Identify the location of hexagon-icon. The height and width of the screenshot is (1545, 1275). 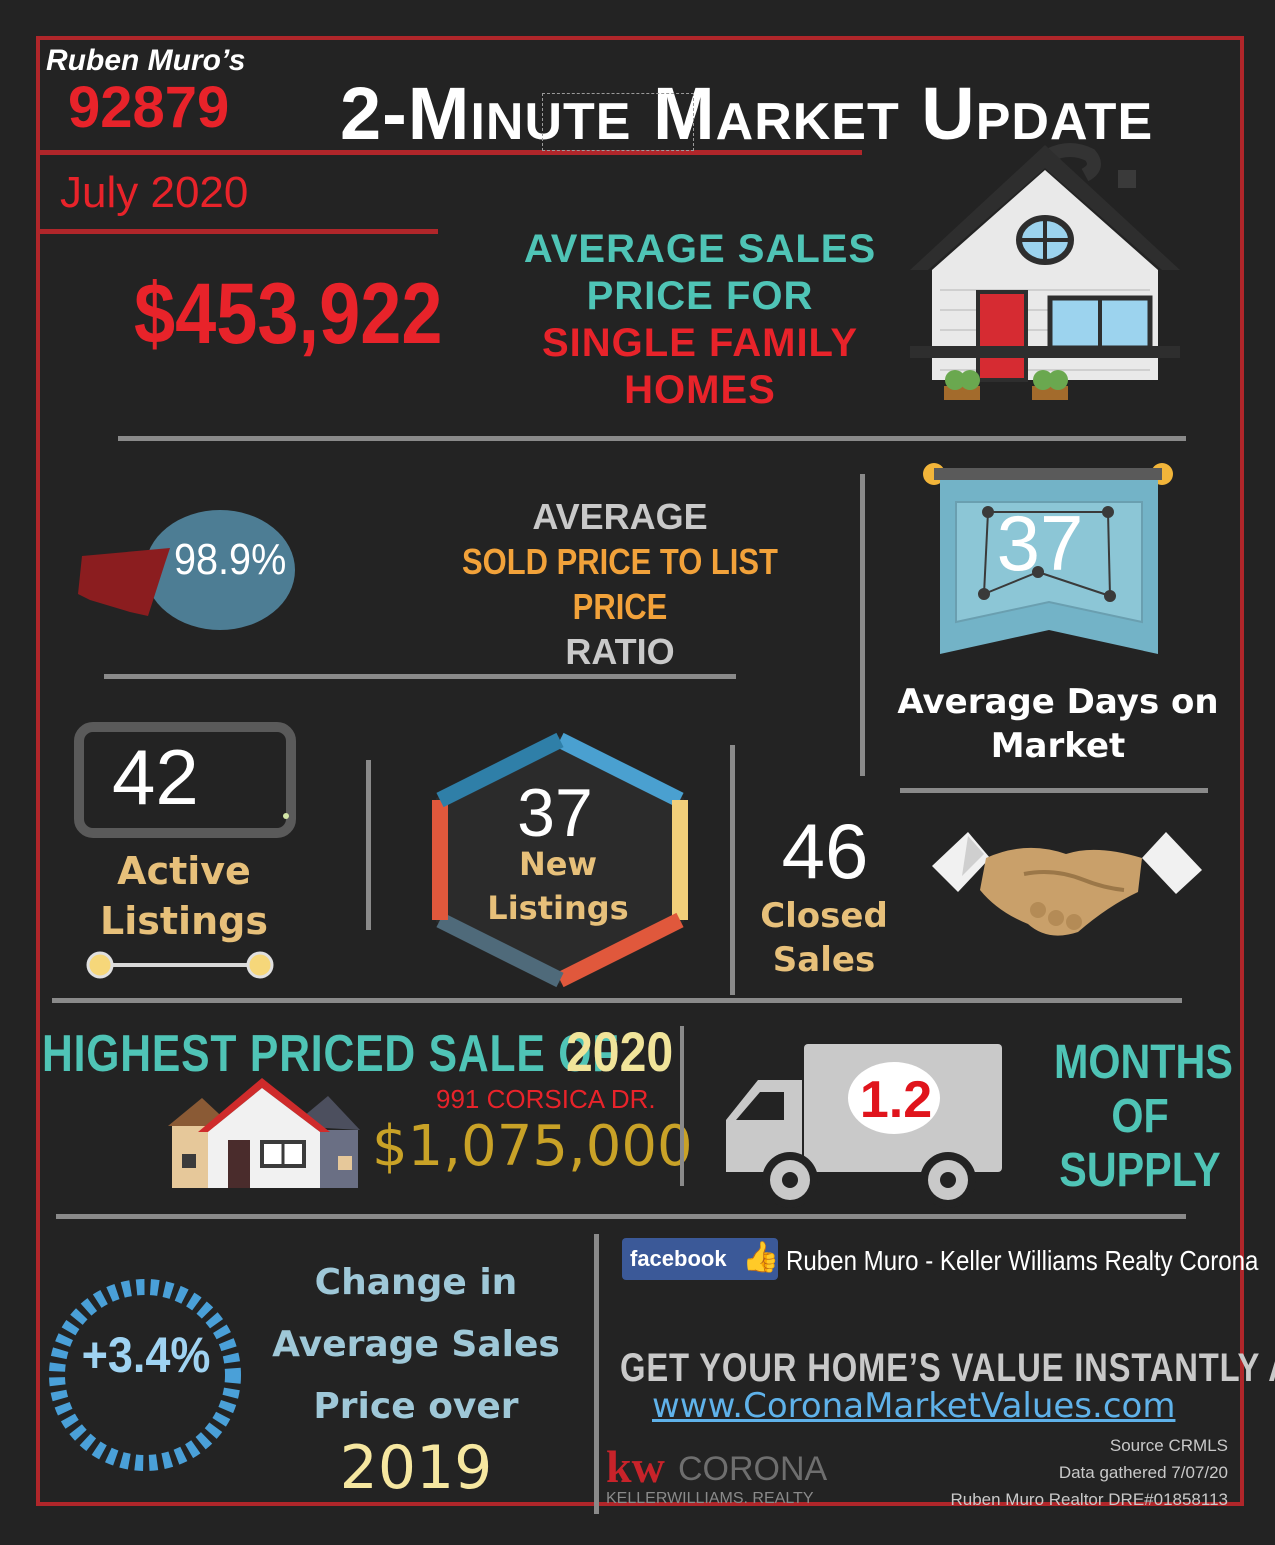
(560, 860).